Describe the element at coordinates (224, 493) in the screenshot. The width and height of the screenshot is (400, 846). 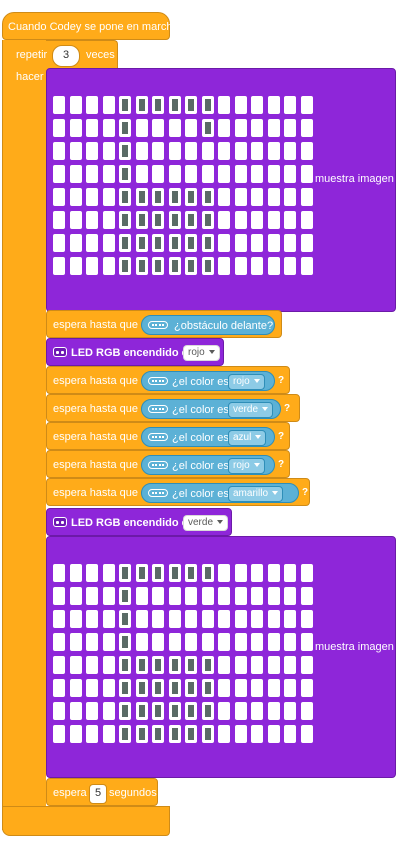
I see `color-sensor: ¿el color es amarillo ?` at that location.